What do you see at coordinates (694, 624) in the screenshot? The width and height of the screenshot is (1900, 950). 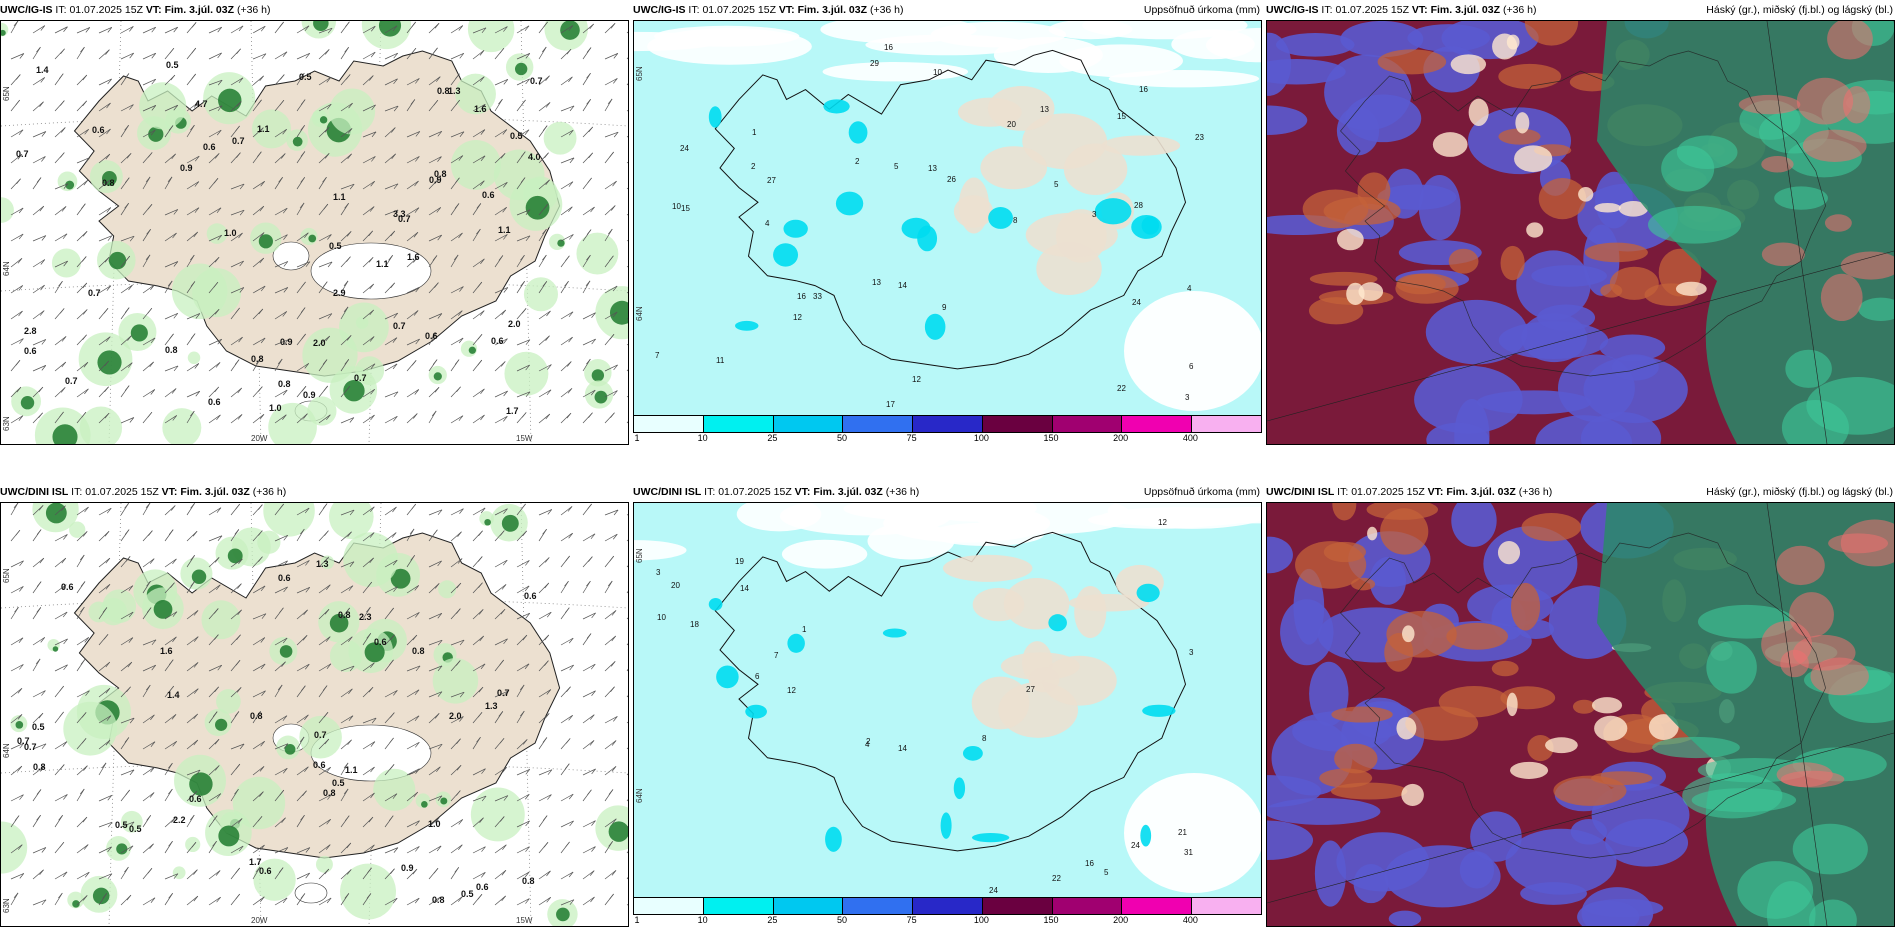 I see `precip-value-label: 18` at bounding box center [694, 624].